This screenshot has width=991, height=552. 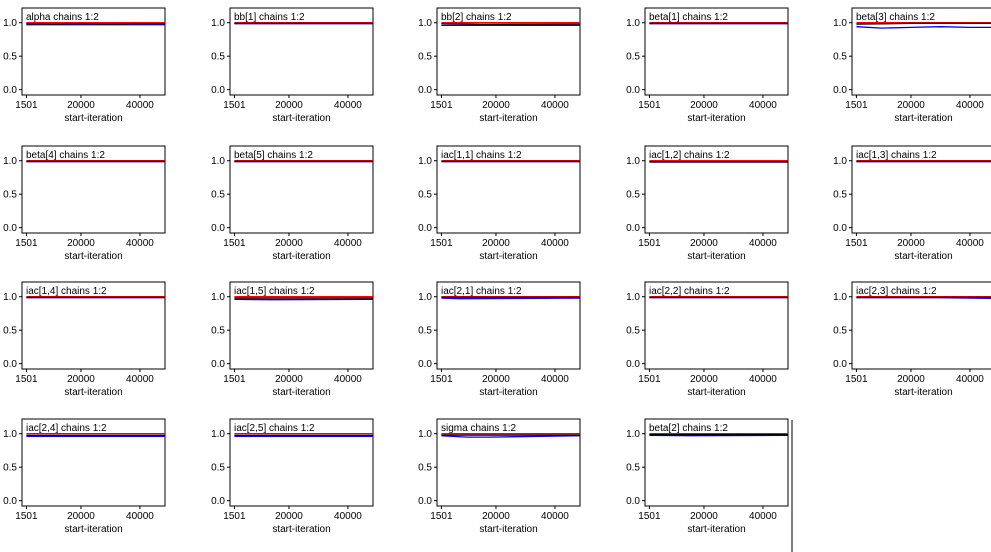 I want to click on chart-title: beta[3] chains 1:2, so click(x=895, y=17).